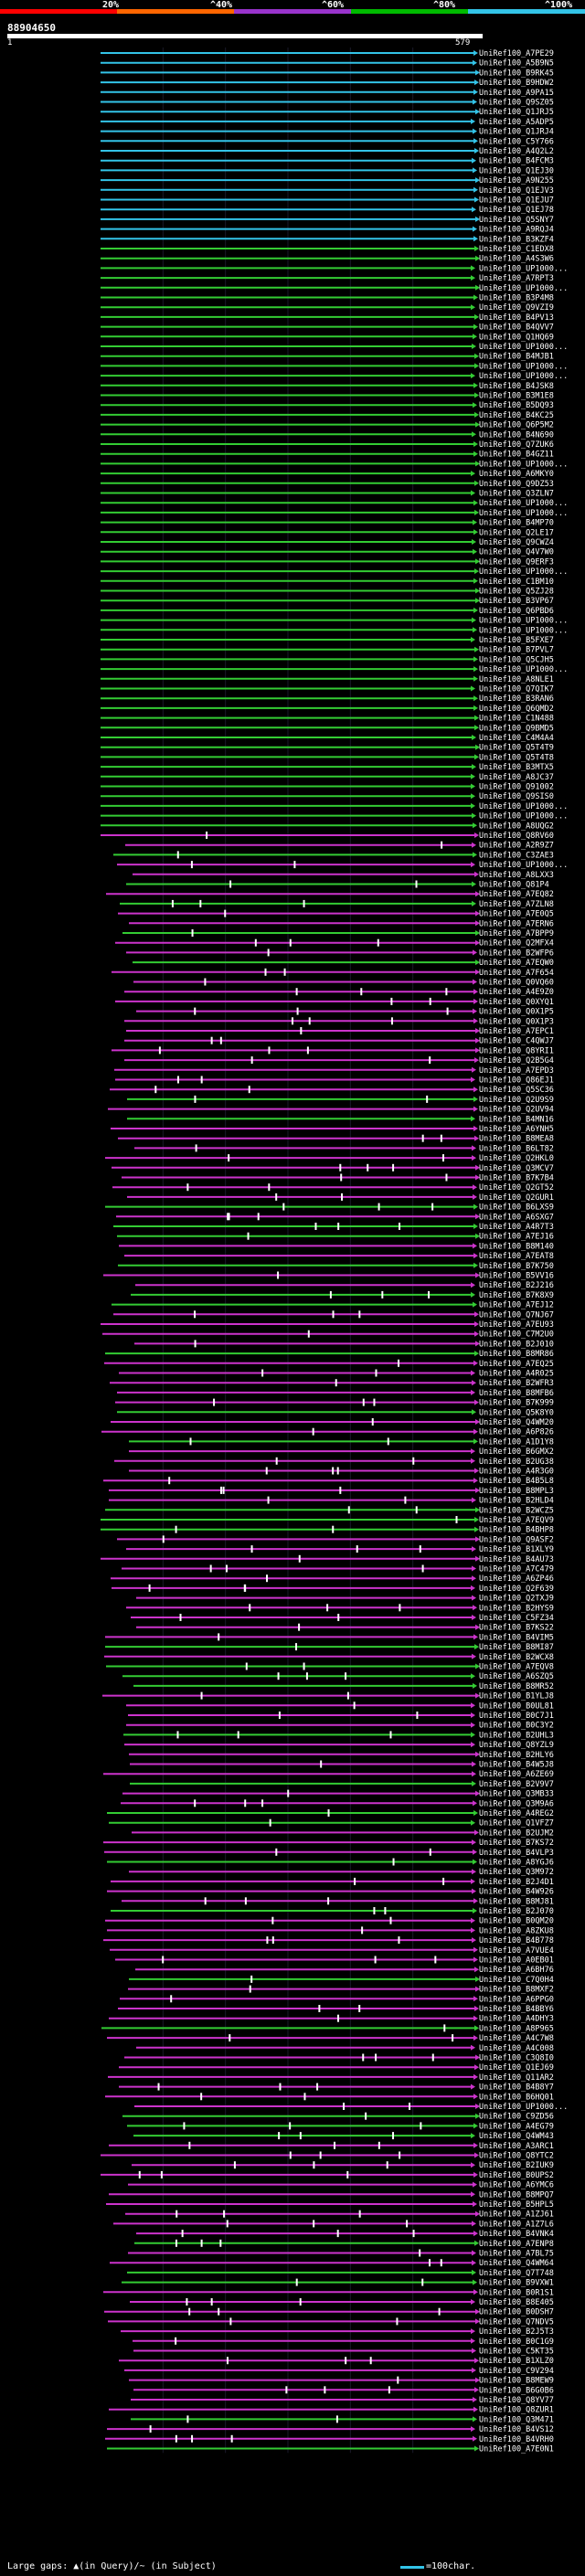 Image resolution: width=585 pixels, height=2576 pixels. Describe the element at coordinates (516, 1335) in the screenshot. I see `hit-label: UniRef100_C7M2U0` at that location.